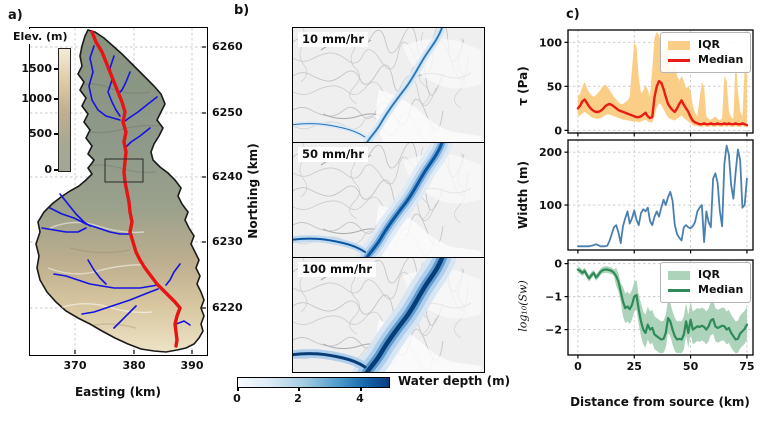 This screenshot has height=424, width=763. What do you see at coordinates (227, 176) in the screenshot?
I see `northing-tick-6240: 6240` at bounding box center [227, 176].